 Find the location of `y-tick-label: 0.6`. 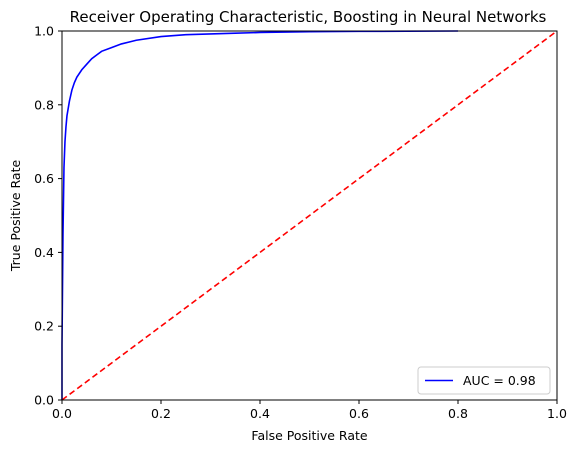

y-tick-label: 0.6 is located at coordinates (44, 178).